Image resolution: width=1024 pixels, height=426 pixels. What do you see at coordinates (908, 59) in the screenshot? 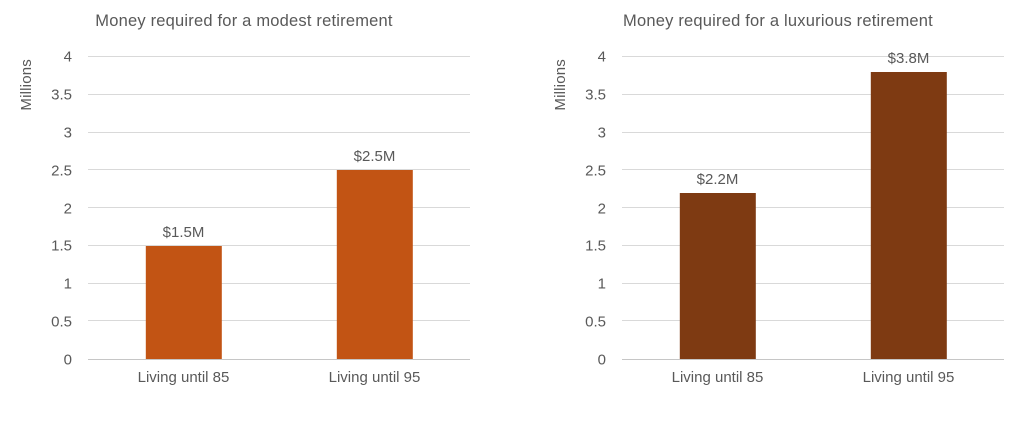
I see `bar-data-label: $3.8M` at bounding box center [908, 59].